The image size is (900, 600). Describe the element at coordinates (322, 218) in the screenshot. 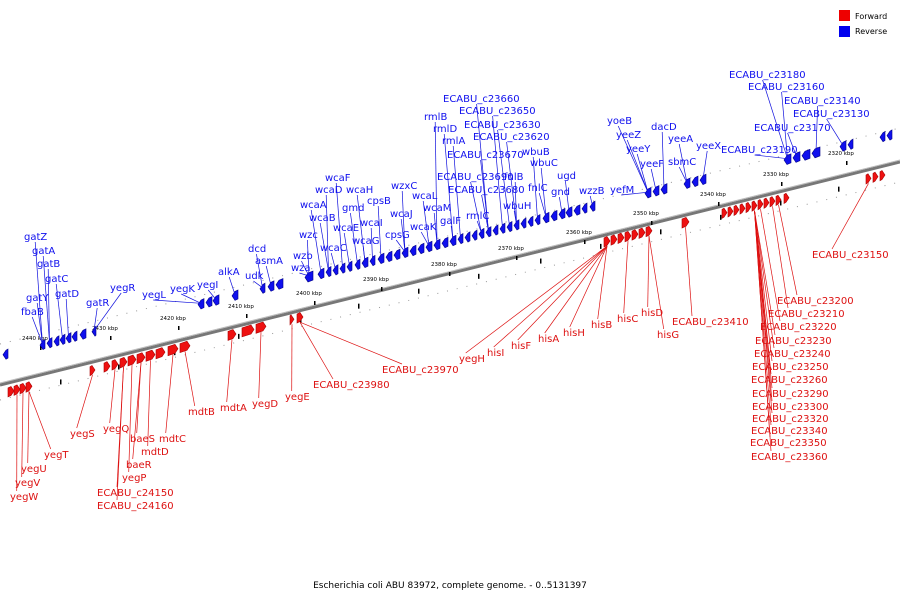

I see `reverse-gene-label: wcaB` at that location.